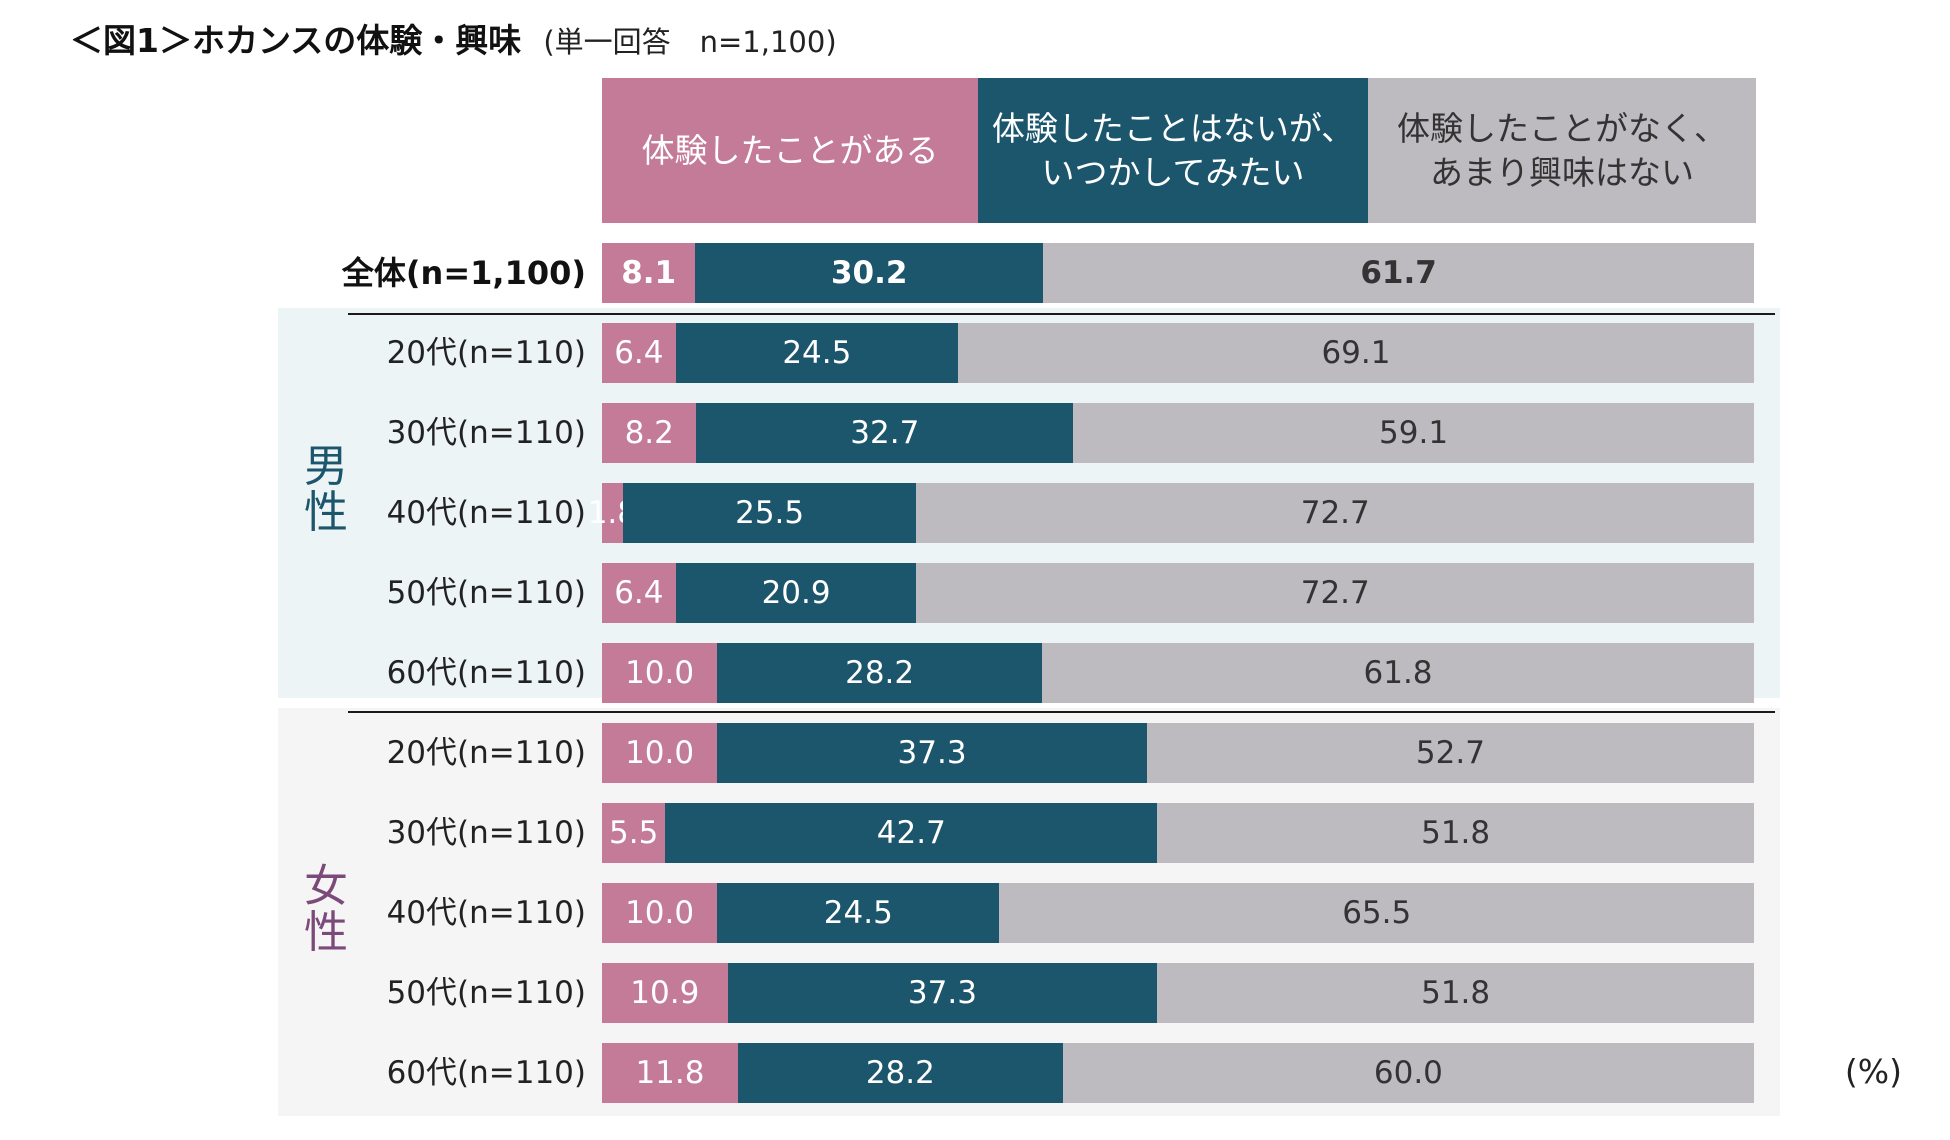 This screenshot has width=1950, height=1140. Describe the element at coordinates (326, 489) in the screenshot. I see `group-label-male: 男性` at that location.